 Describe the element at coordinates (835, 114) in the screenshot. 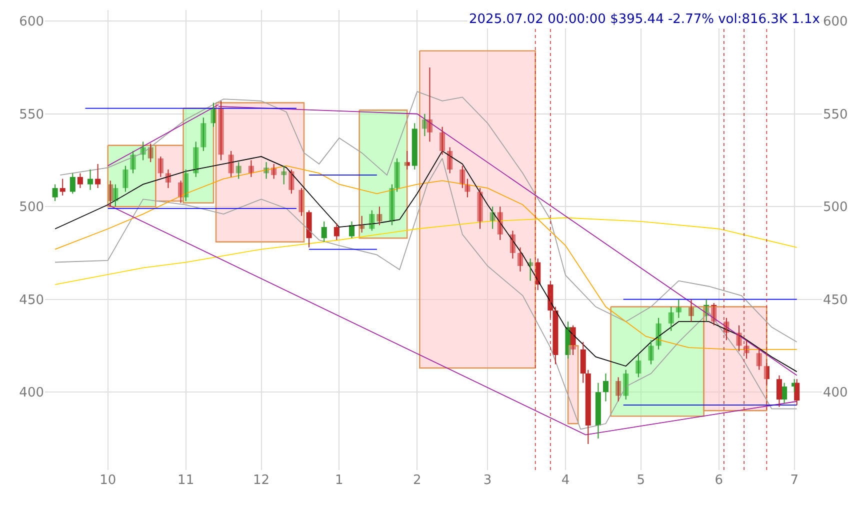

I see `y2-tick-label: 550` at that location.